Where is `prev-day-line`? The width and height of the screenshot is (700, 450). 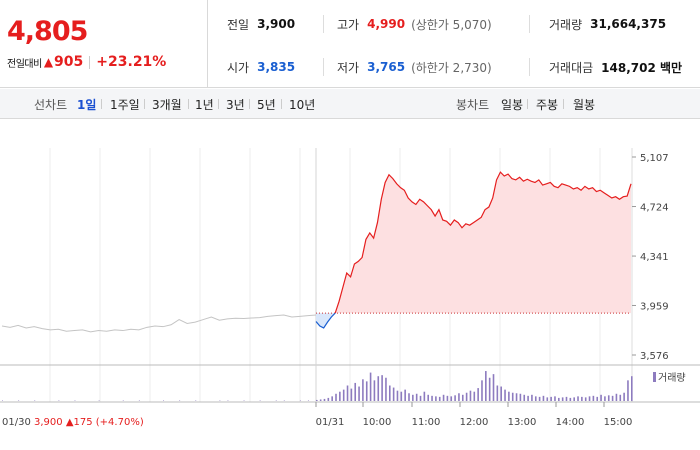
prev-day-line is located at coordinates (159, 323).